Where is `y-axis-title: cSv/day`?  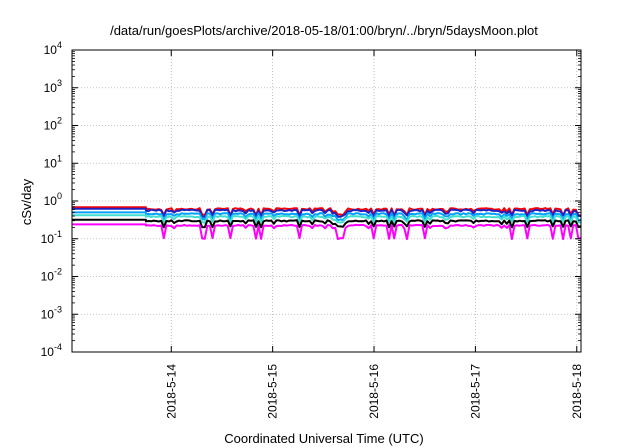
y-axis-title: cSv/day is located at coordinates (26, 201).